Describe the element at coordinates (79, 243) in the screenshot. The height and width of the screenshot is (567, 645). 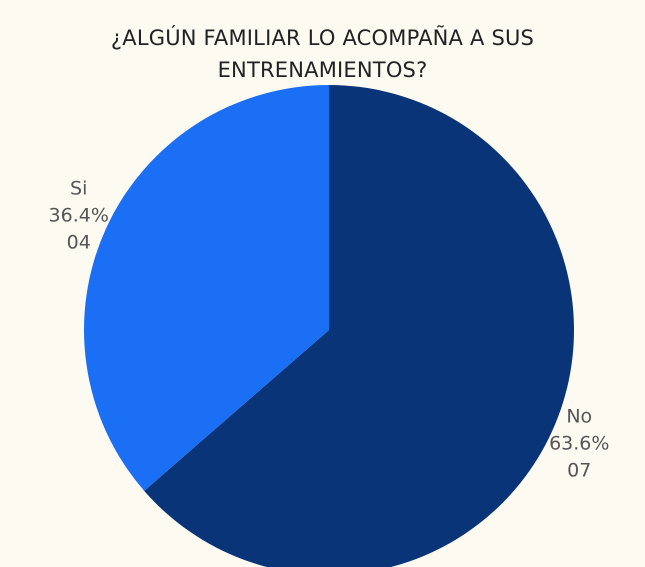
I see `count-label: 04` at that location.